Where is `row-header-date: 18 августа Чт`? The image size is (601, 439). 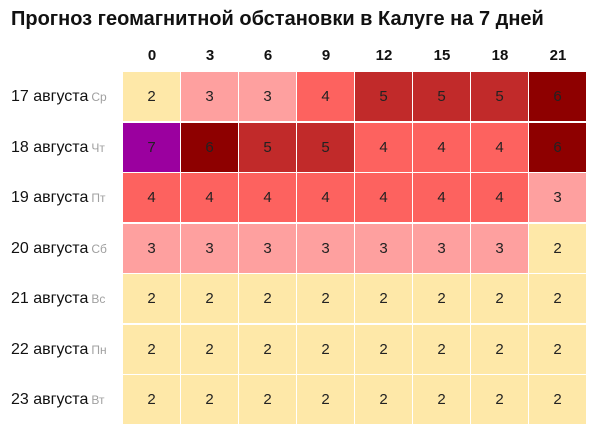
row-header-date: 18 августа Чт is located at coordinates (58, 148).